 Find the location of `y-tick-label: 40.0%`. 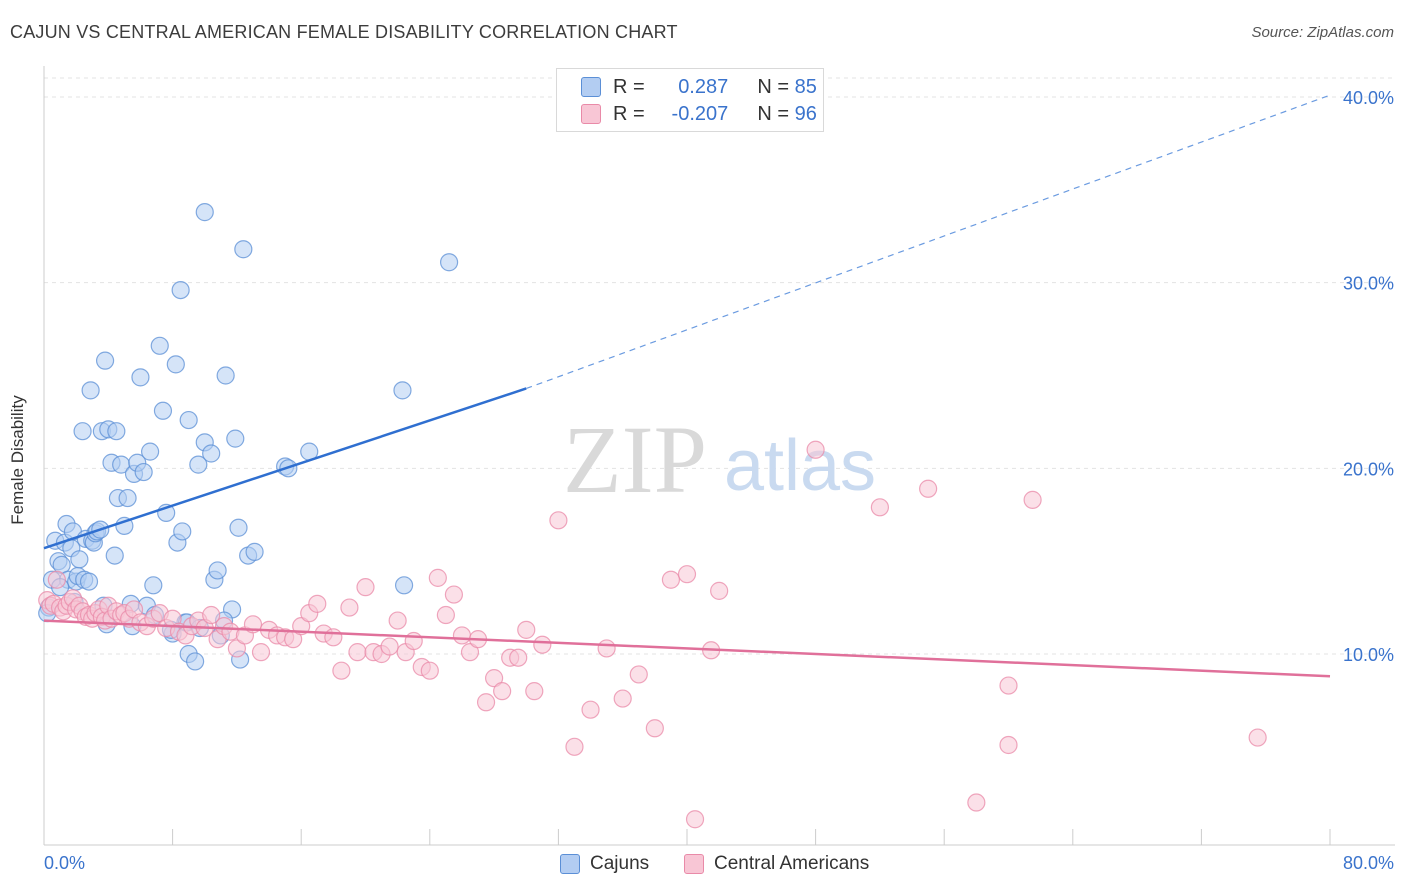

y-tick-label: 40.0% is located at coordinates (1368, 98).